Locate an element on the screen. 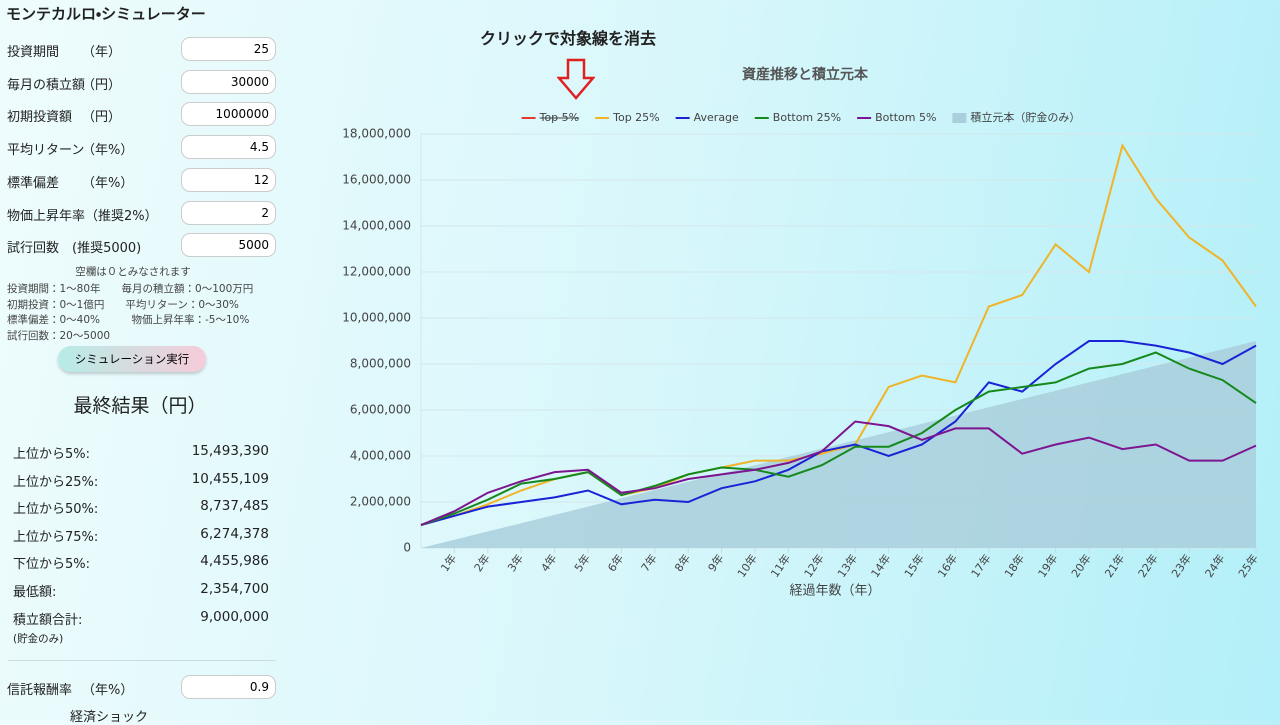  field-unit: （年%） is located at coordinates (108, 183).